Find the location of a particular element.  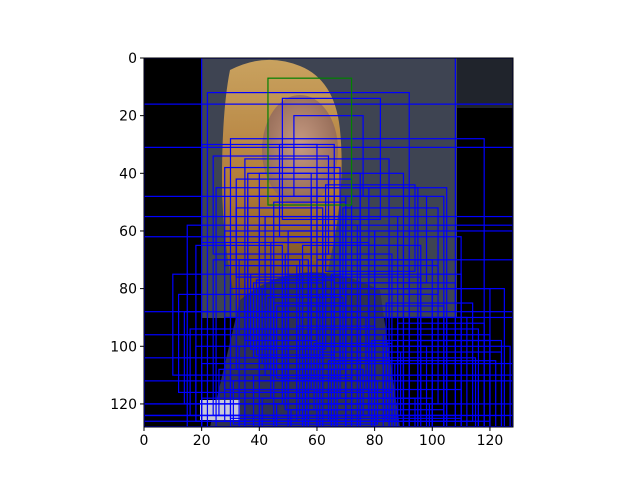

y-tick-label: 80 is located at coordinates (128, 290).